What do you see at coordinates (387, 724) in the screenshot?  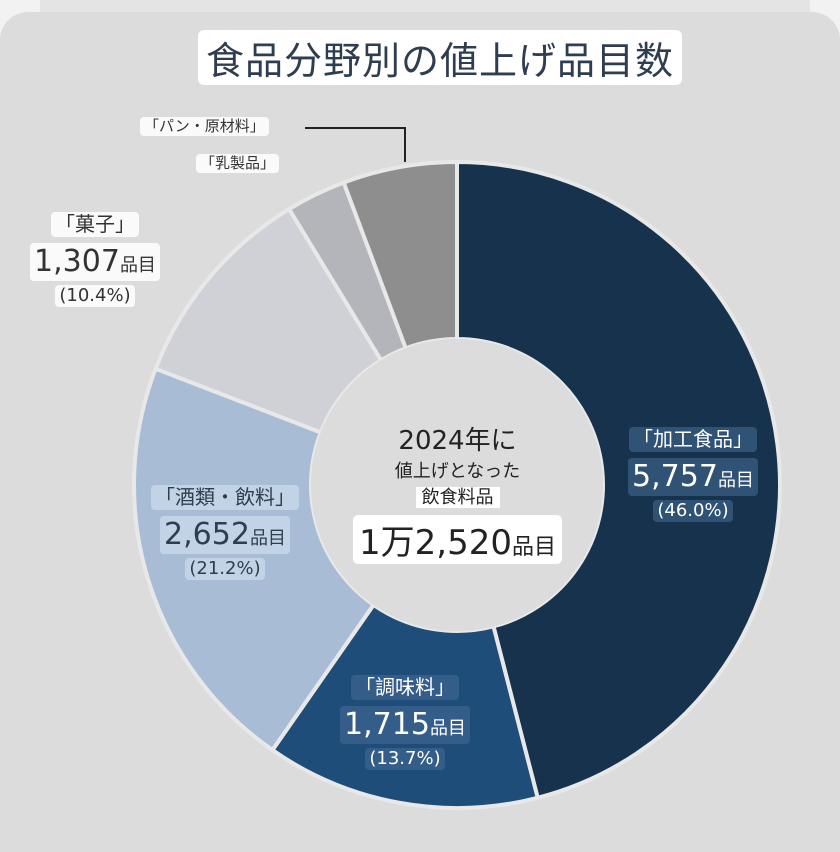 I see `slice-value: 1,715` at bounding box center [387, 724].